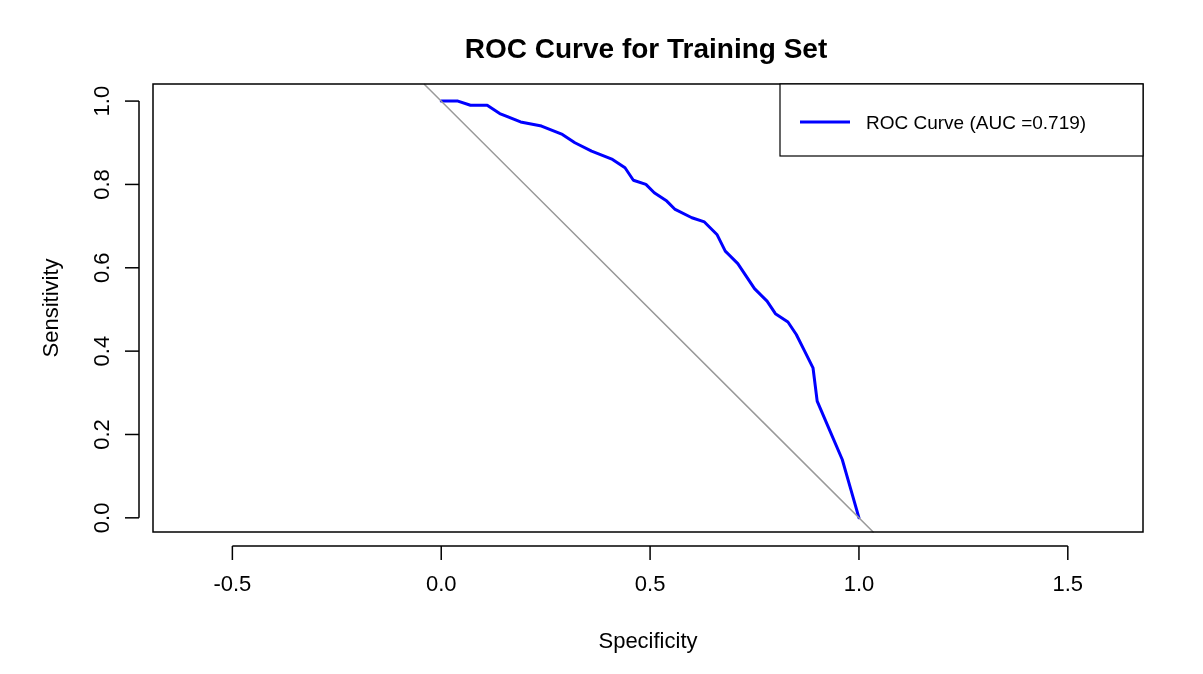 This screenshot has height=674, width=1203. I want to click on y-tick-label: 0.0, so click(101, 518).